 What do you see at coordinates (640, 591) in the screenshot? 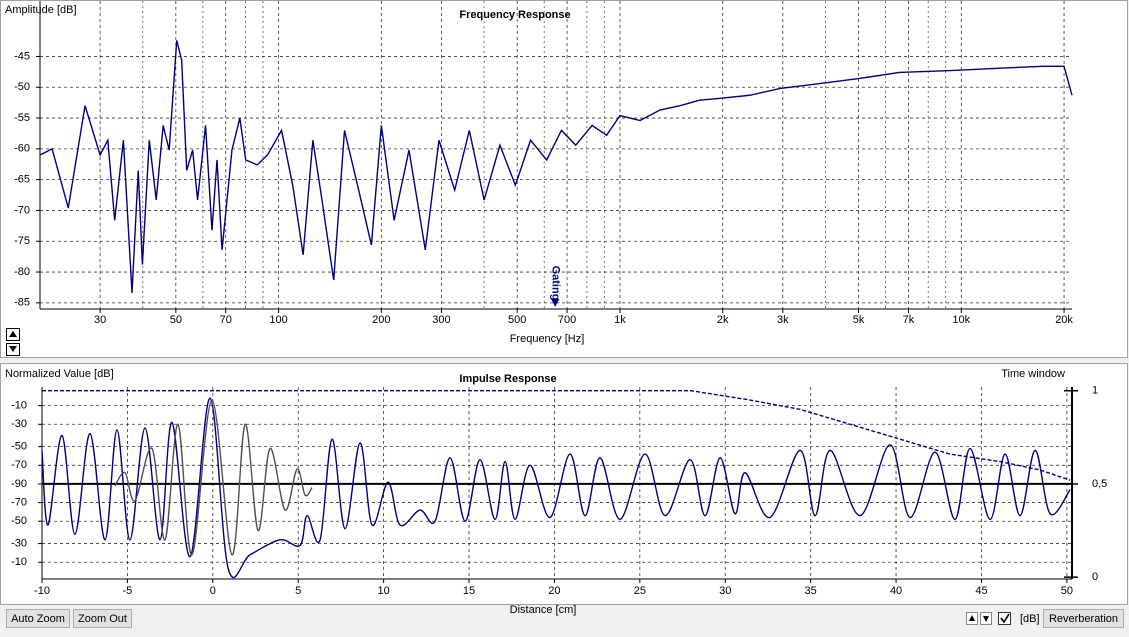
I see `x-tick-label: 25` at bounding box center [640, 591].